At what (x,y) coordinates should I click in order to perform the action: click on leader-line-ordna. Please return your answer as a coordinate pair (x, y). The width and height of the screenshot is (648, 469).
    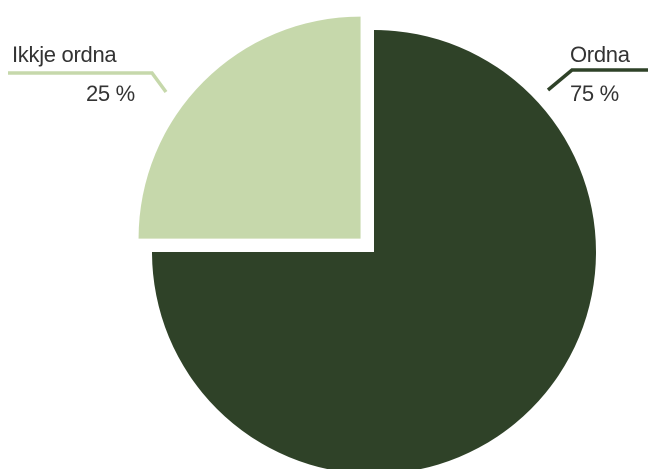
    Looking at the image, I should click on (597, 80).